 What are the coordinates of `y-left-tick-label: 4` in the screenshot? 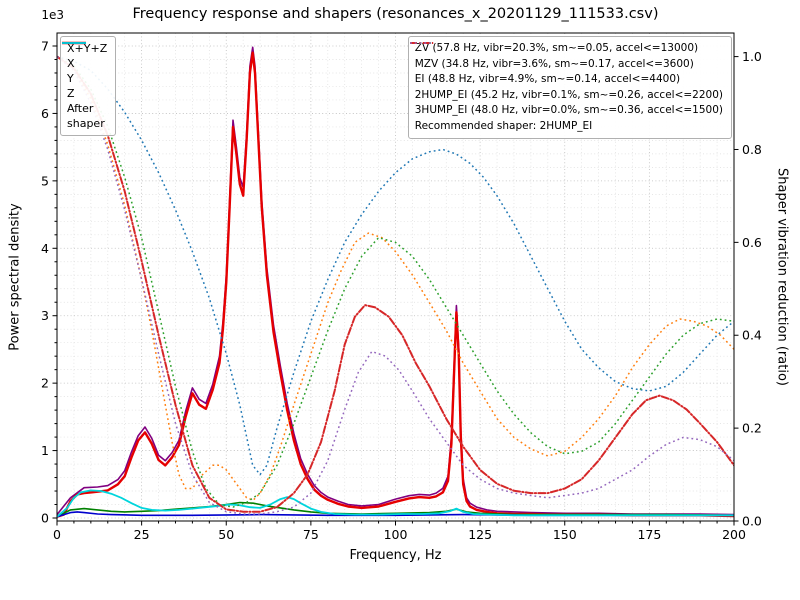 It's located at (45, 248).